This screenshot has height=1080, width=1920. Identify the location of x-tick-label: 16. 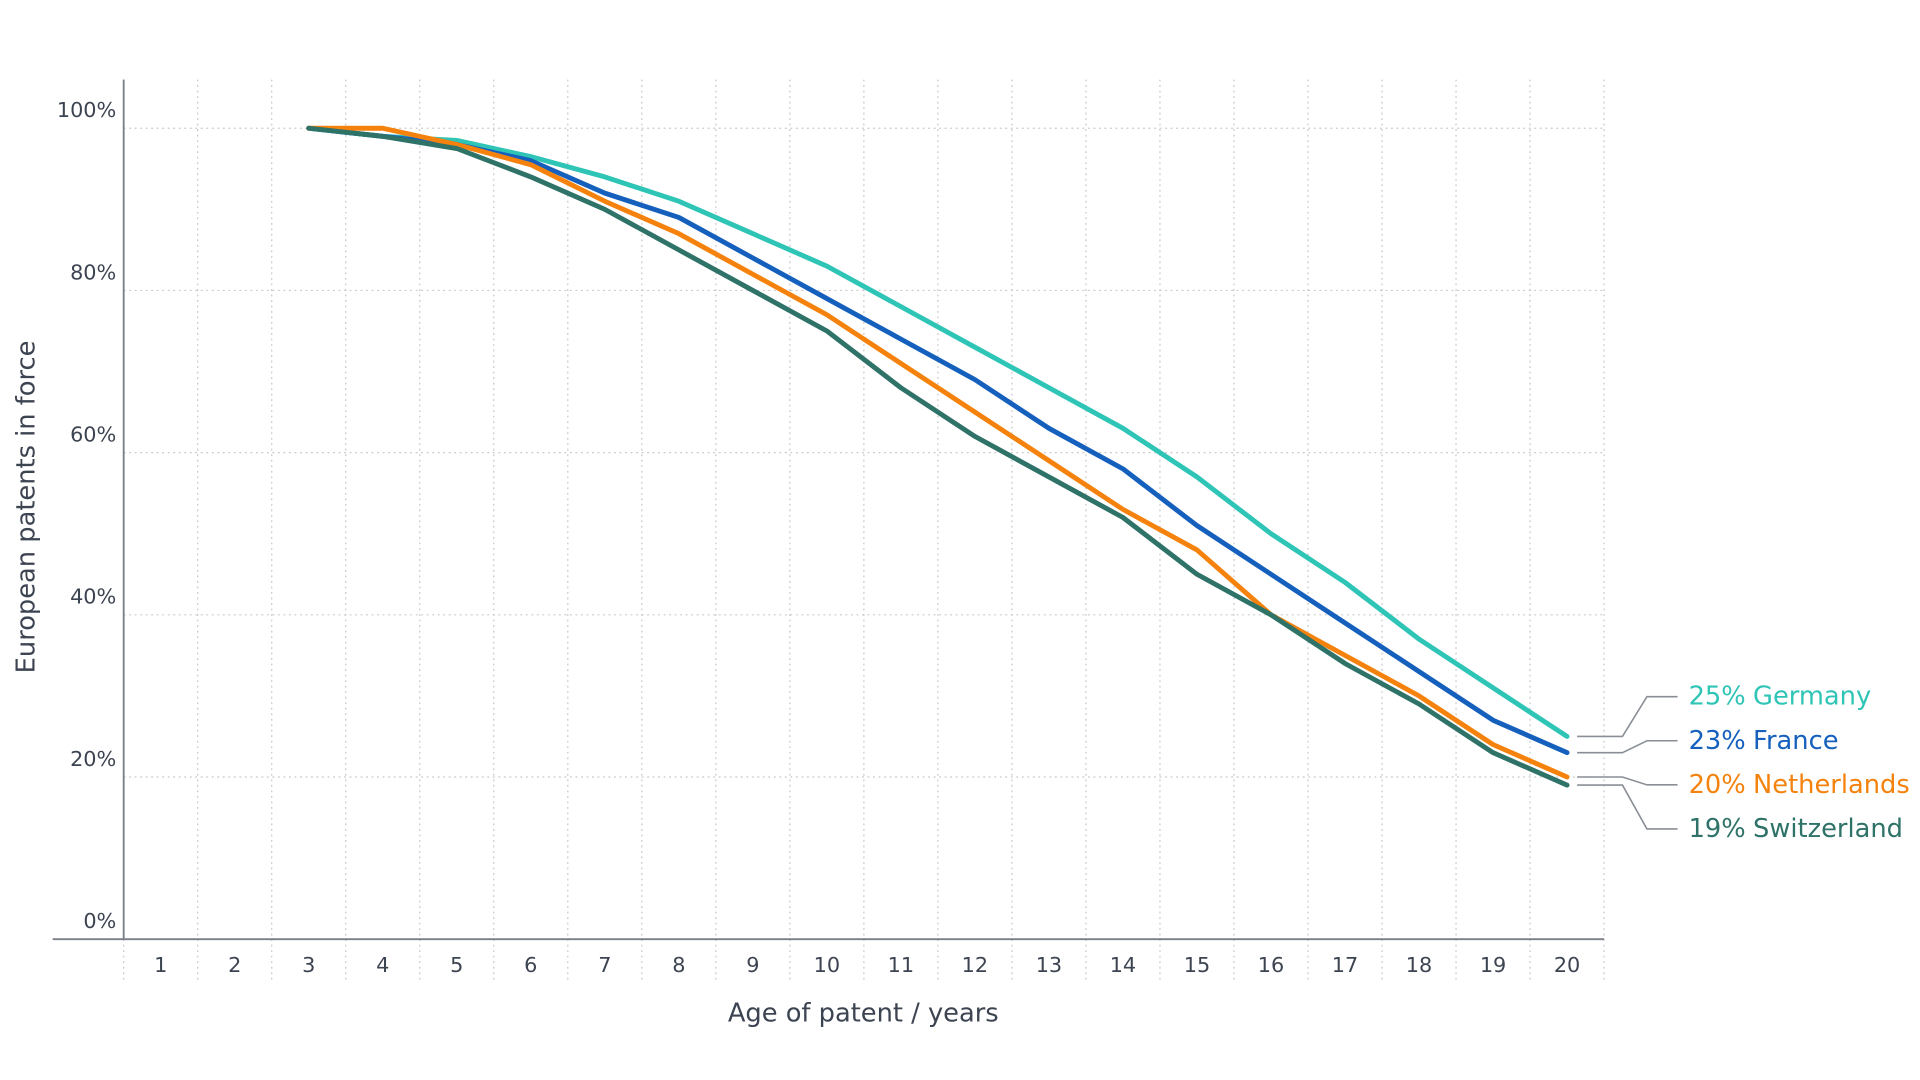
(1271, 965).